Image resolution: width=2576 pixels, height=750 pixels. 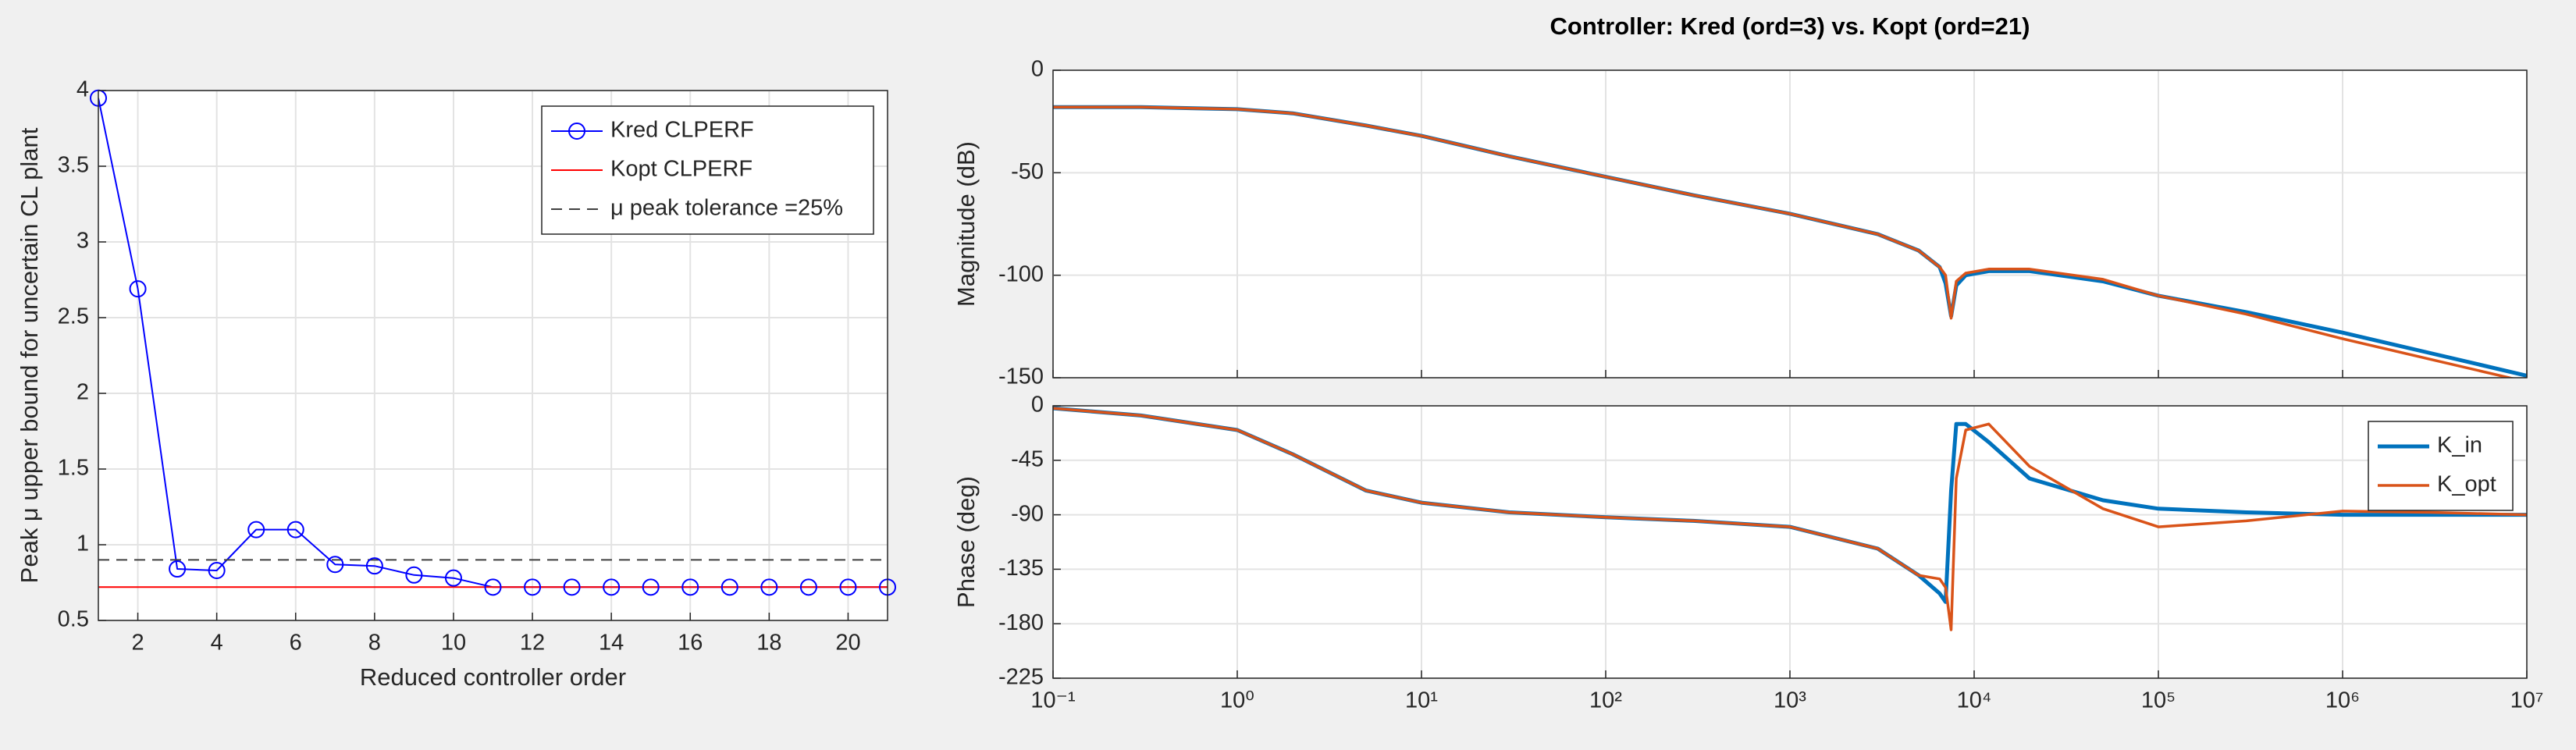 I want to click on legend-label: Kred CLPERF, so click(x=682, y=131).